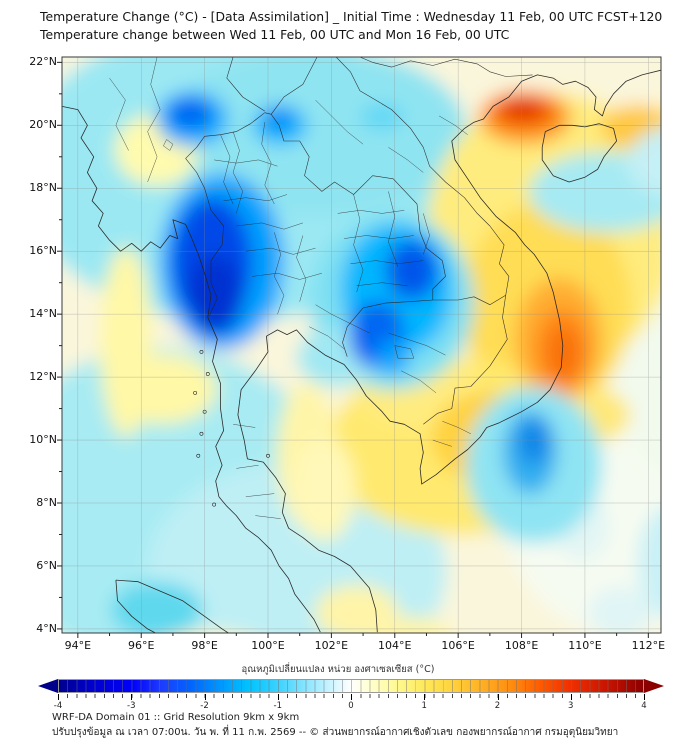  Describe the element at coordinates (78, 645) in the screenshot. I see `lon-label: 94°E` at that location.